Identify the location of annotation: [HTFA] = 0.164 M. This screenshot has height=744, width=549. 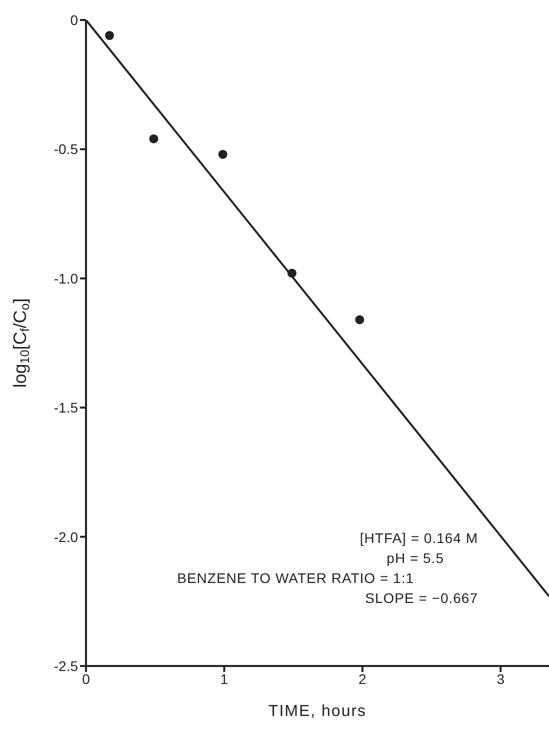
(418, 538).